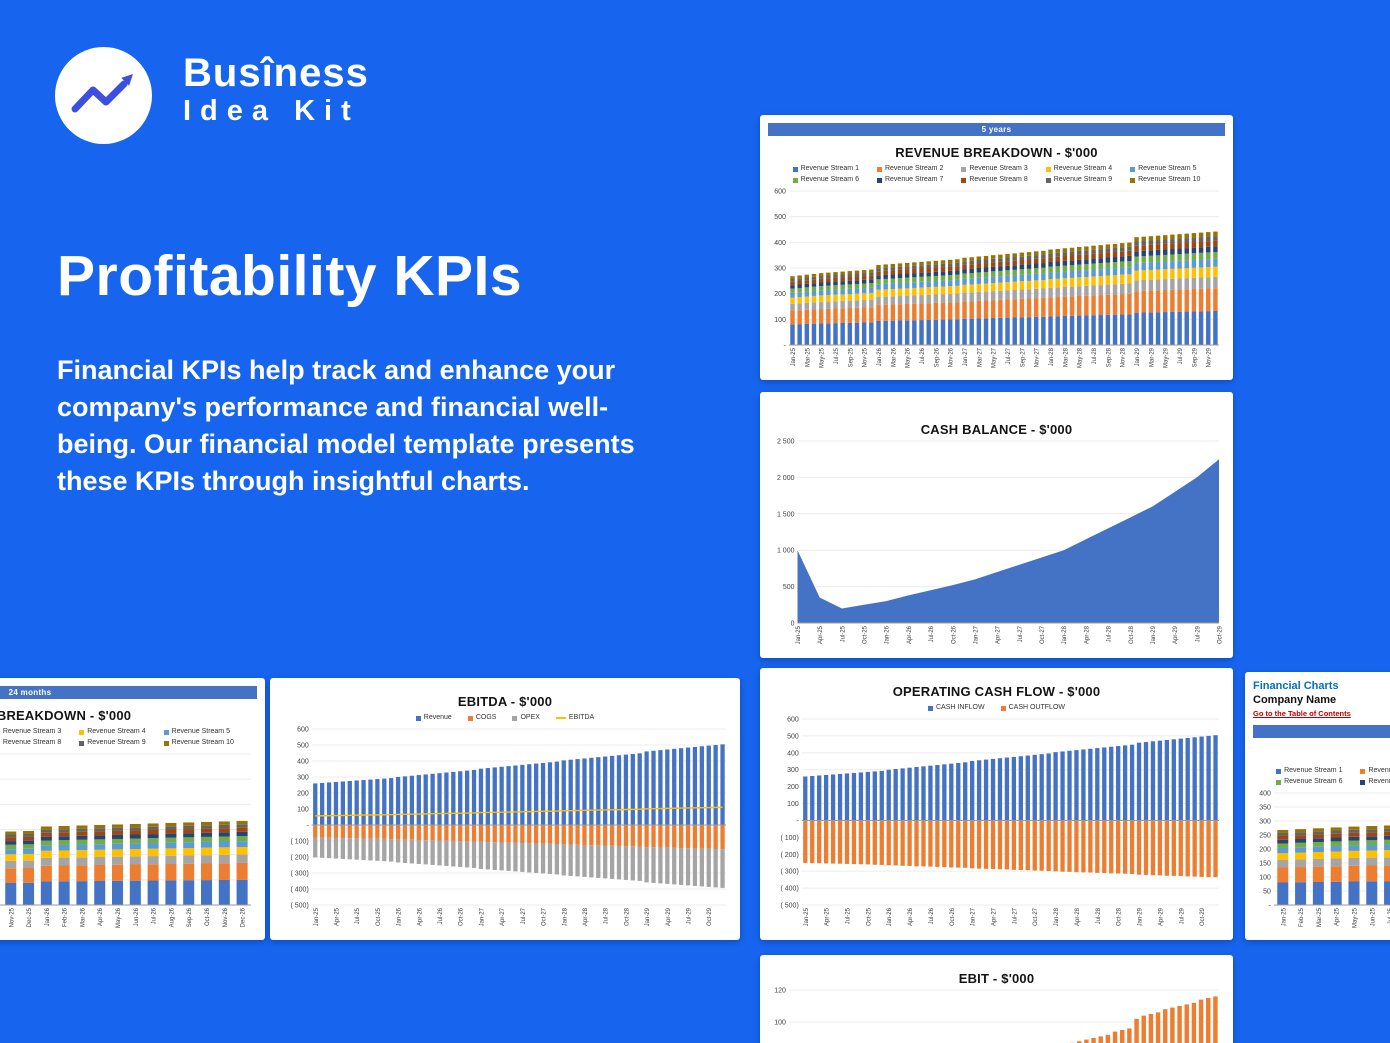 The width and height of the screenshot is (1390, 1043). I want to click on svg-text: May-27, so click(995, 357).